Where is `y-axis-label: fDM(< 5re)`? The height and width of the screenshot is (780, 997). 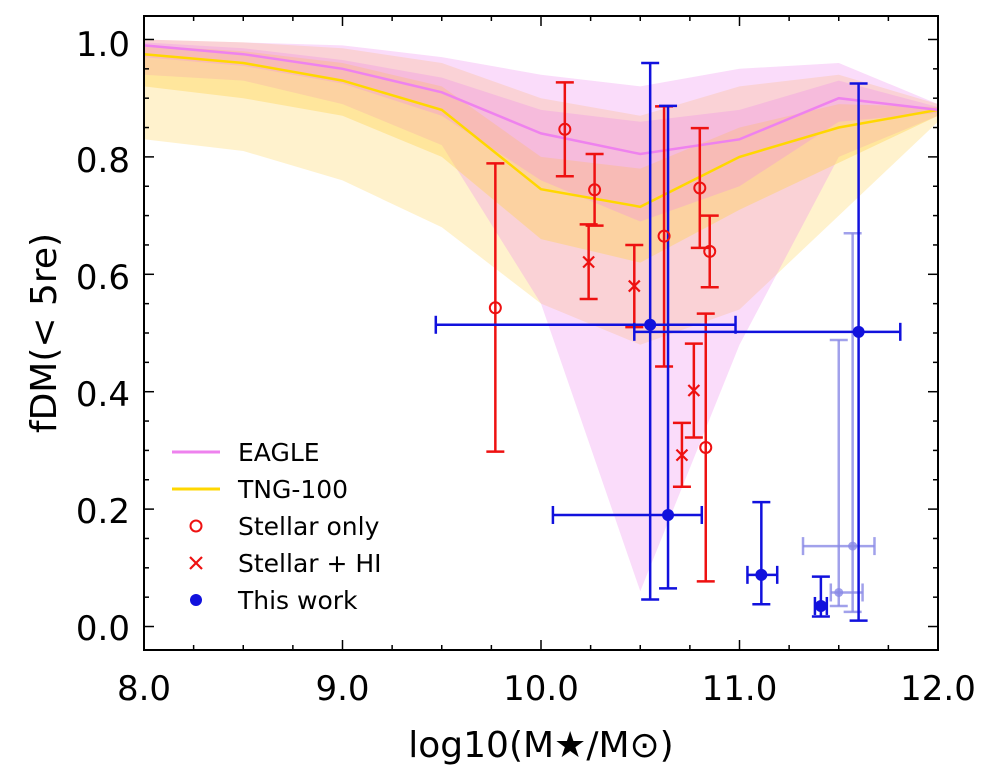
y-axis-label: fDM(< 5re) is located at coordinates (44, 333).